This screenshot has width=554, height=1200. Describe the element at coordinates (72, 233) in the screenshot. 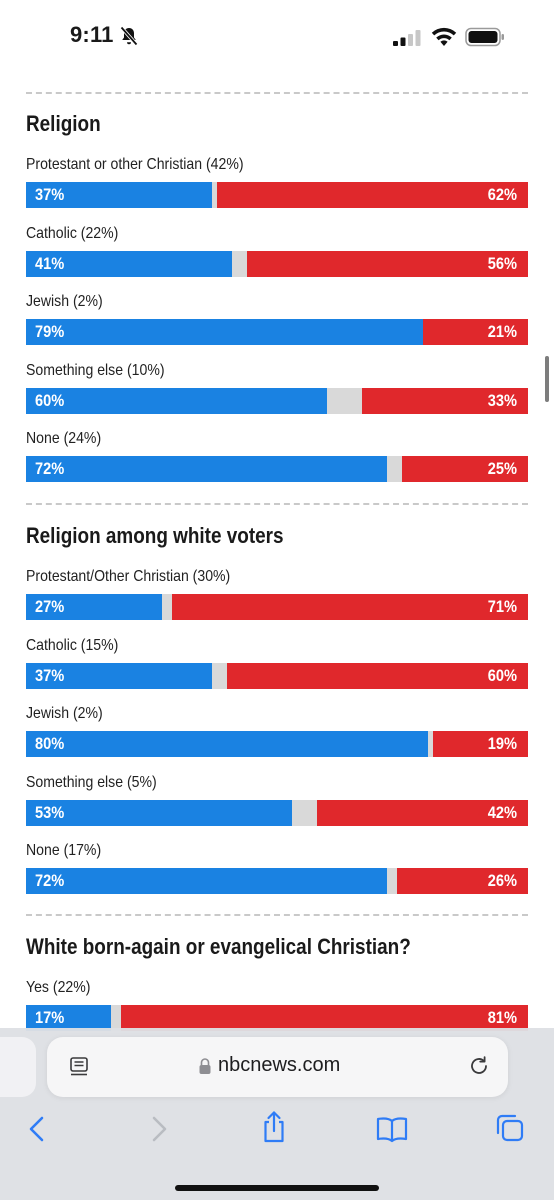

I see `row-label: Catholic (22%)` at that location.